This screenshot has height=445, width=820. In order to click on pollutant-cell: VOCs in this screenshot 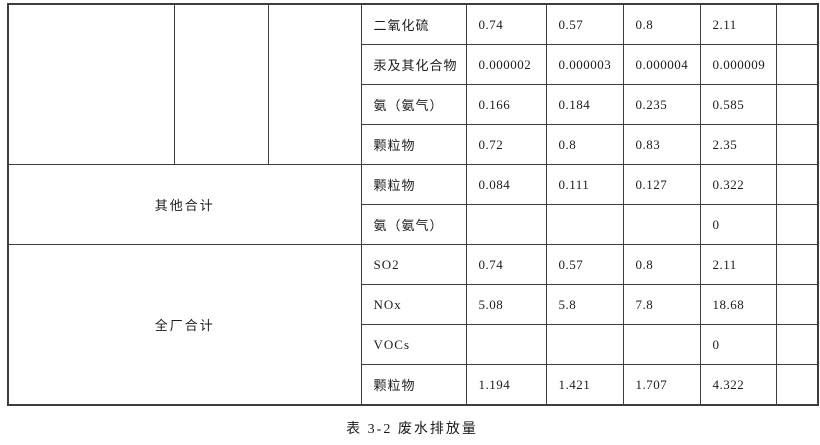, I will do `click(413, 344)`.